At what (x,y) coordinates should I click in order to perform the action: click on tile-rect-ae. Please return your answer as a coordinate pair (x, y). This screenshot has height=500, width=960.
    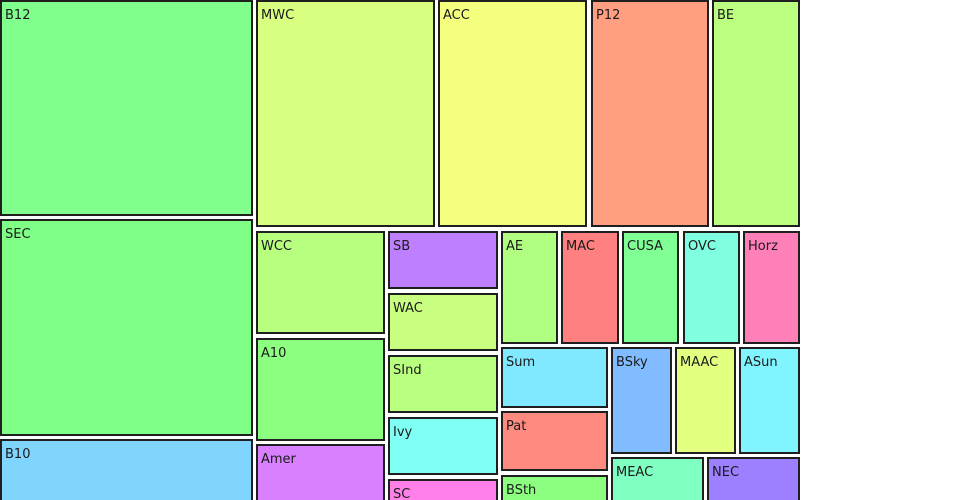
    Looking at the image, I should click on (529, 287).